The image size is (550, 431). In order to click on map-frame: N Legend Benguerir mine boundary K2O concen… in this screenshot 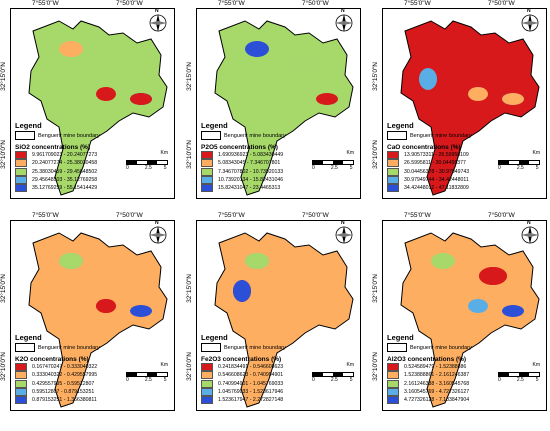, I will do `click(92, 315)`.